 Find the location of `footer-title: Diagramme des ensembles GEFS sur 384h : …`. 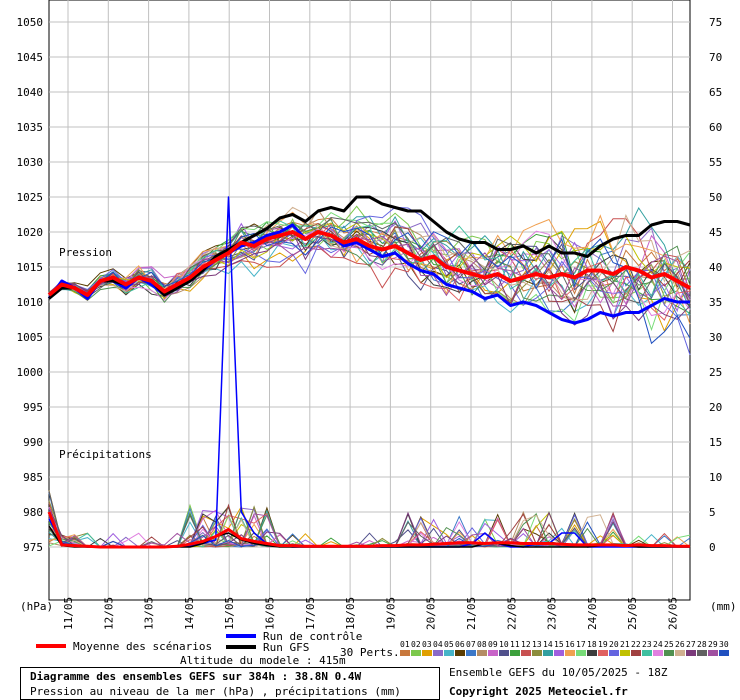

footer-title: Diagramme des ensembles GEFS sur 384h : … is located at coordinates (196, 676).